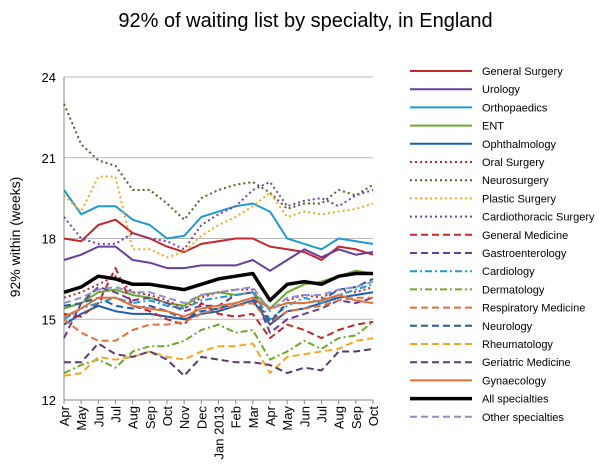 The image size is (611, 475). Describe the element at coordinates (49, 77) in the screenshot. I see `y-tick-label: 24` at that location.